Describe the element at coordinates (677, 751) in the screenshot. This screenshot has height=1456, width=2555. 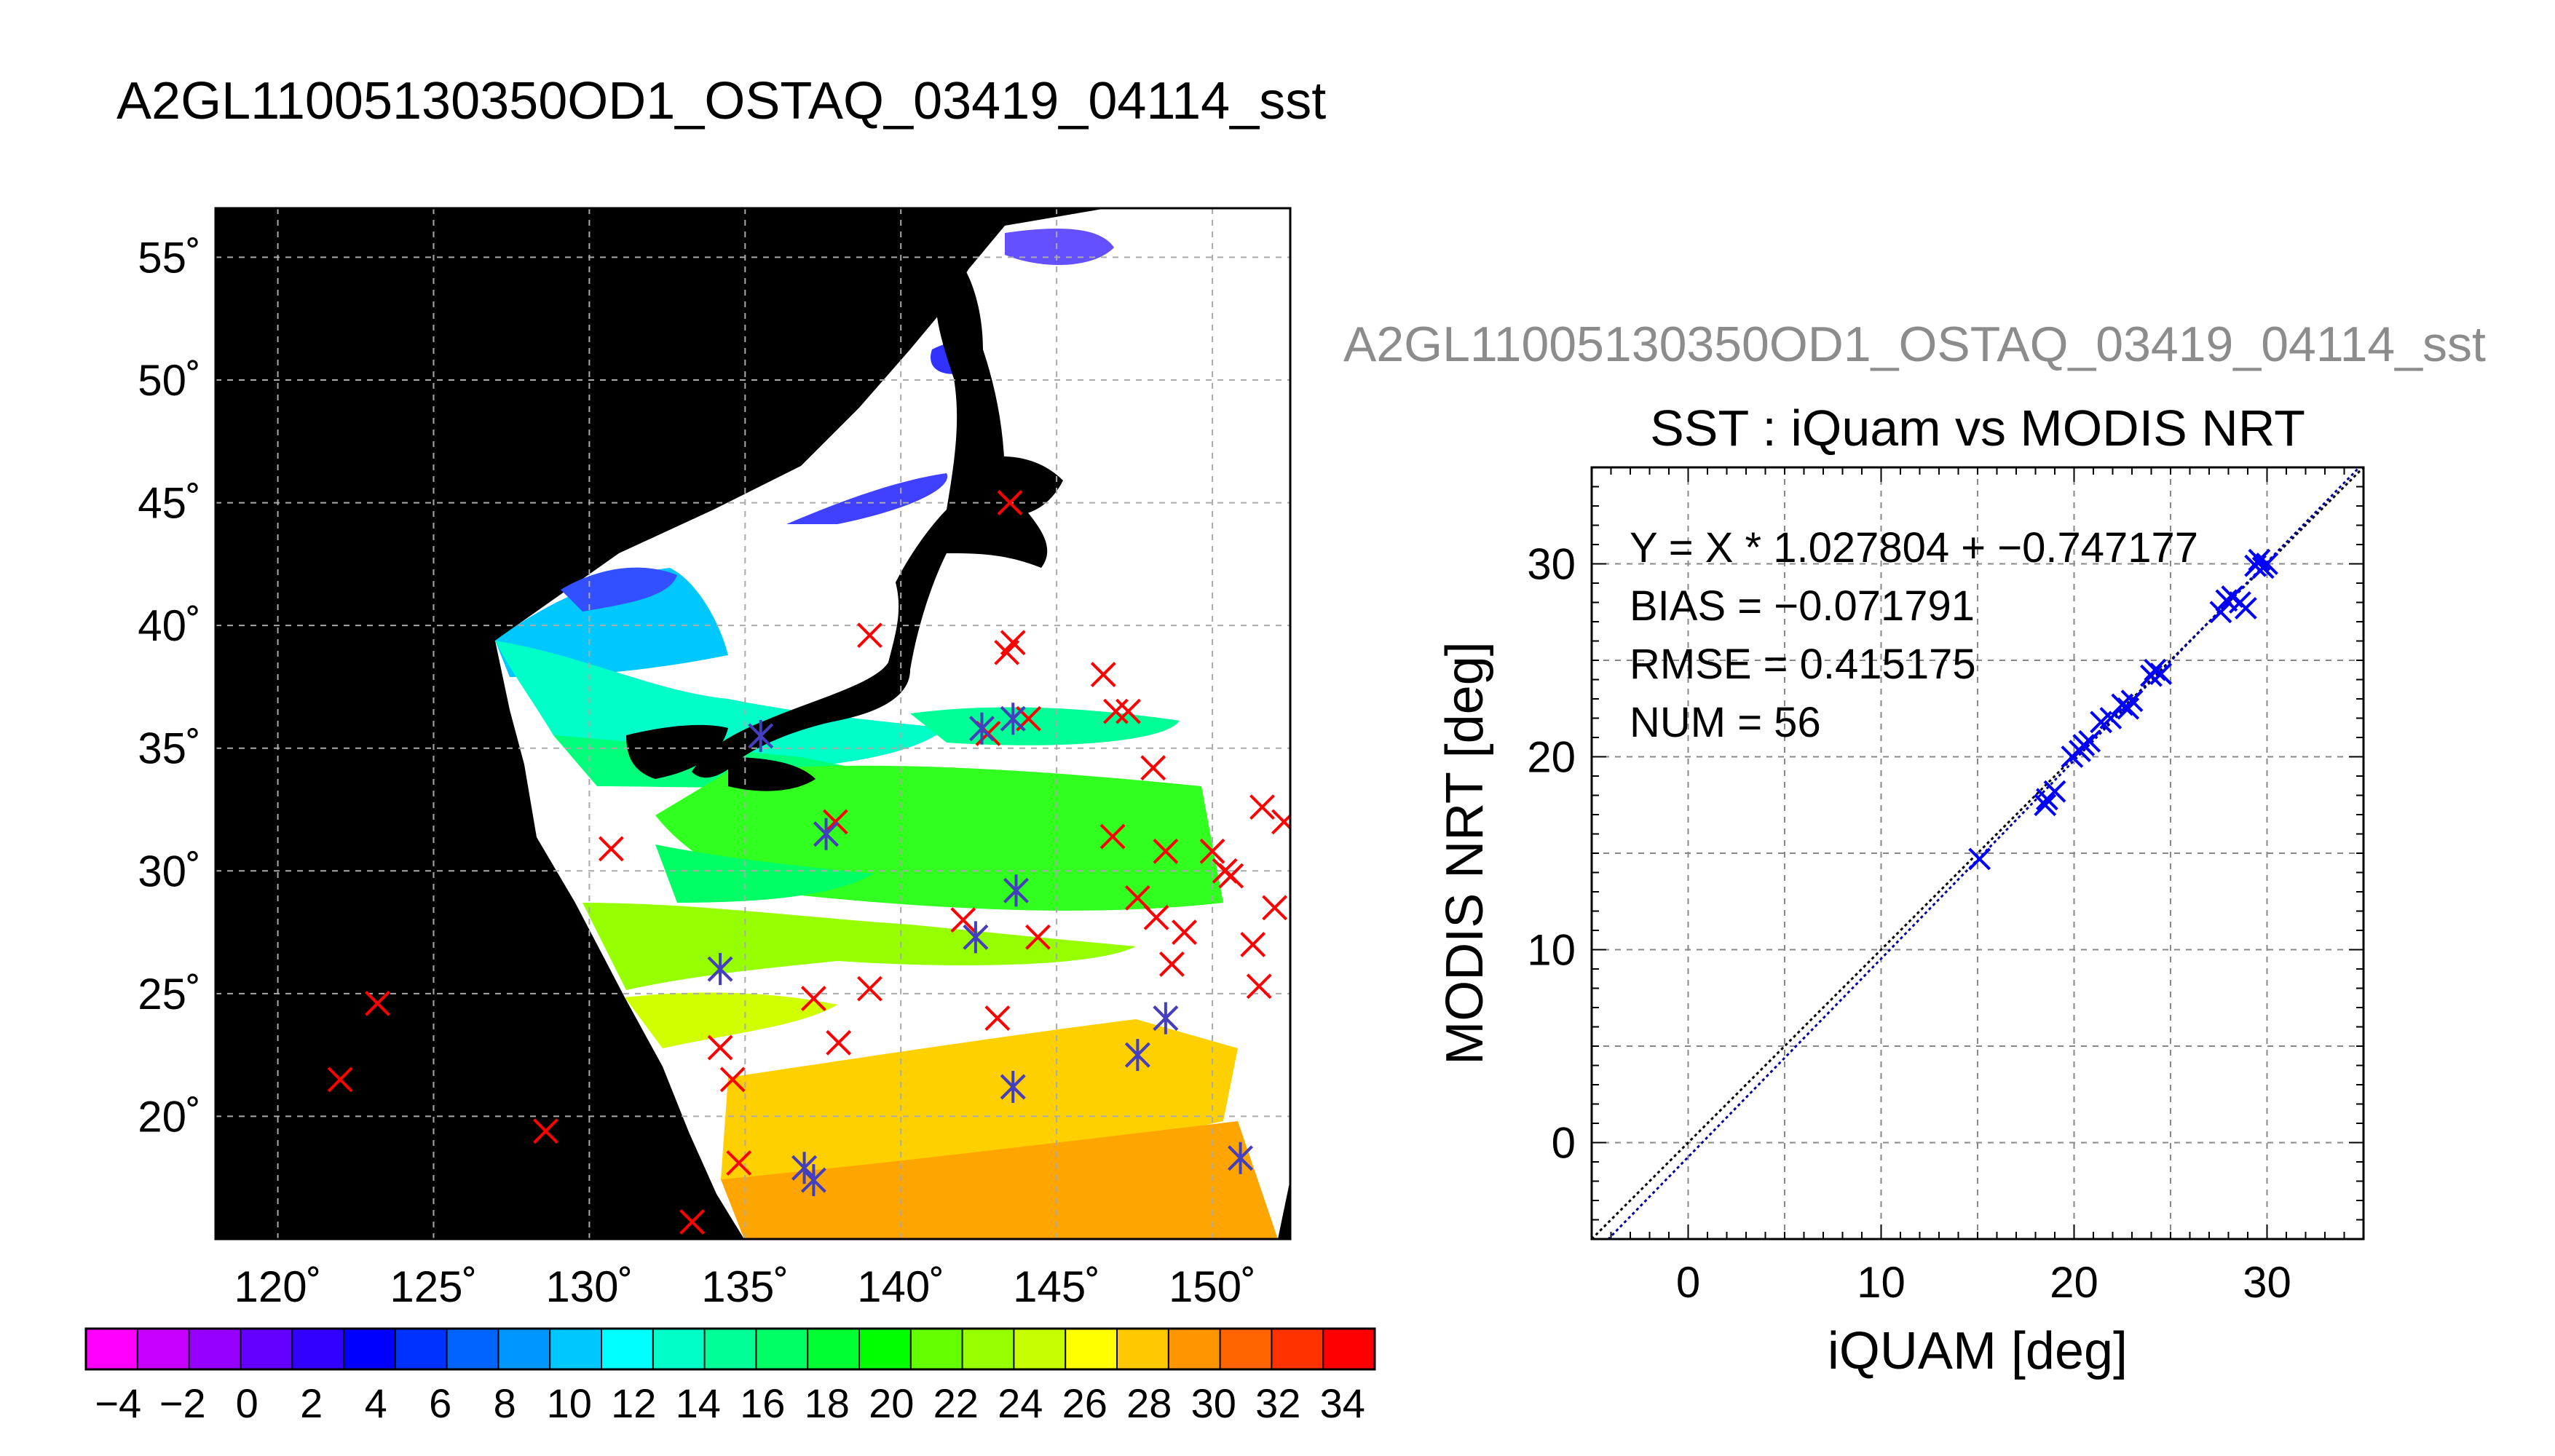
I see `land-korea` at that location.